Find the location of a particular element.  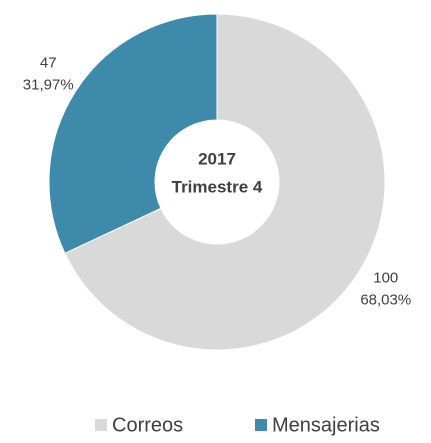

value-label: 47 is located at coordinates (48, 63).